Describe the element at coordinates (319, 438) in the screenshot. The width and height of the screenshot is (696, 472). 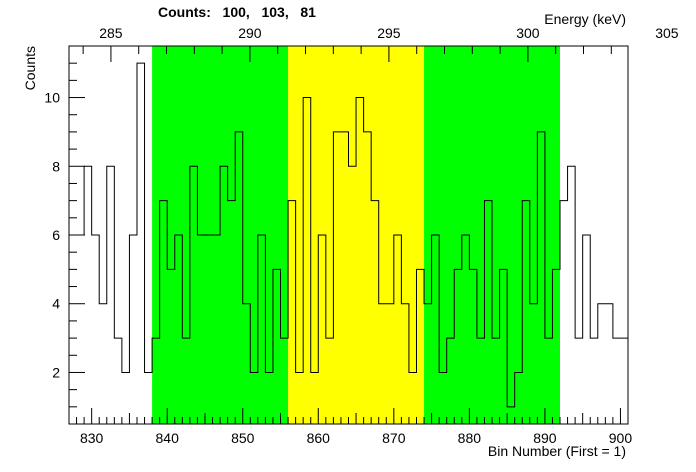
I see `x-tick-label: 860` at that location.